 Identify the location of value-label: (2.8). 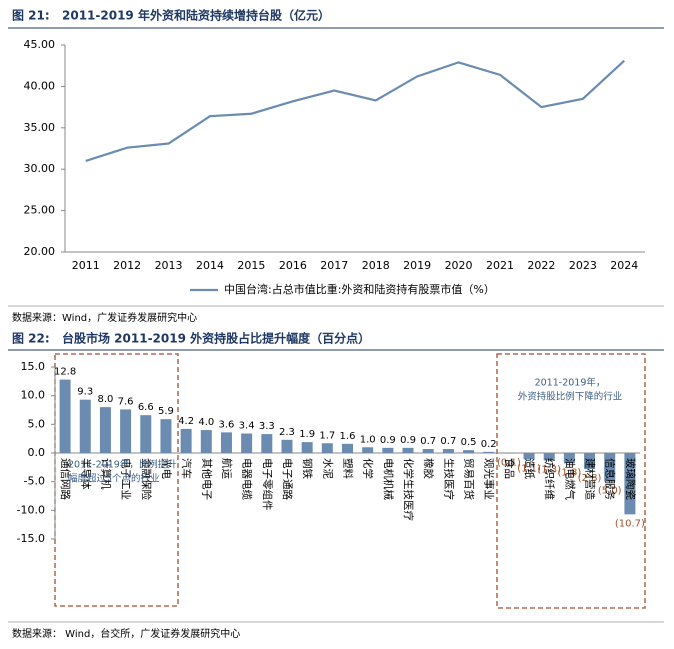
(590, 478).